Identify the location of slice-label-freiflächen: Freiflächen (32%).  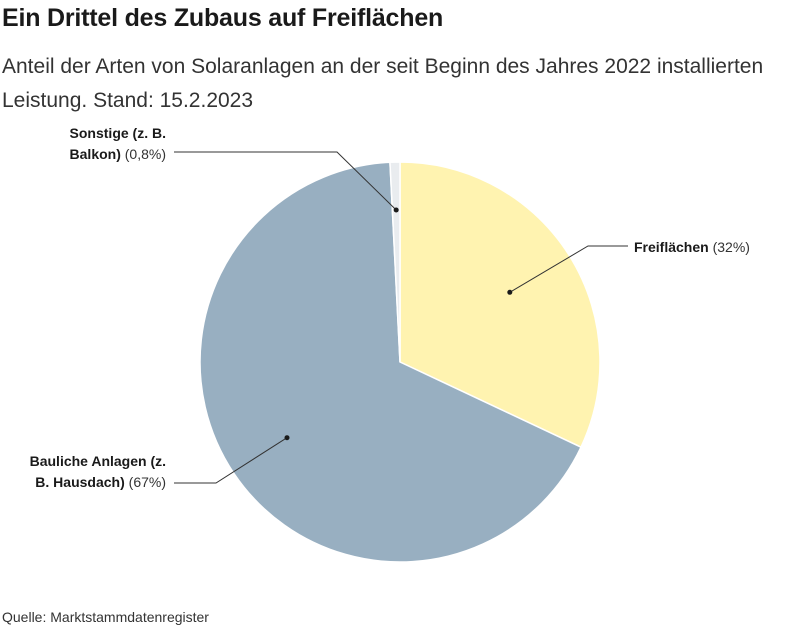
(692, 247).